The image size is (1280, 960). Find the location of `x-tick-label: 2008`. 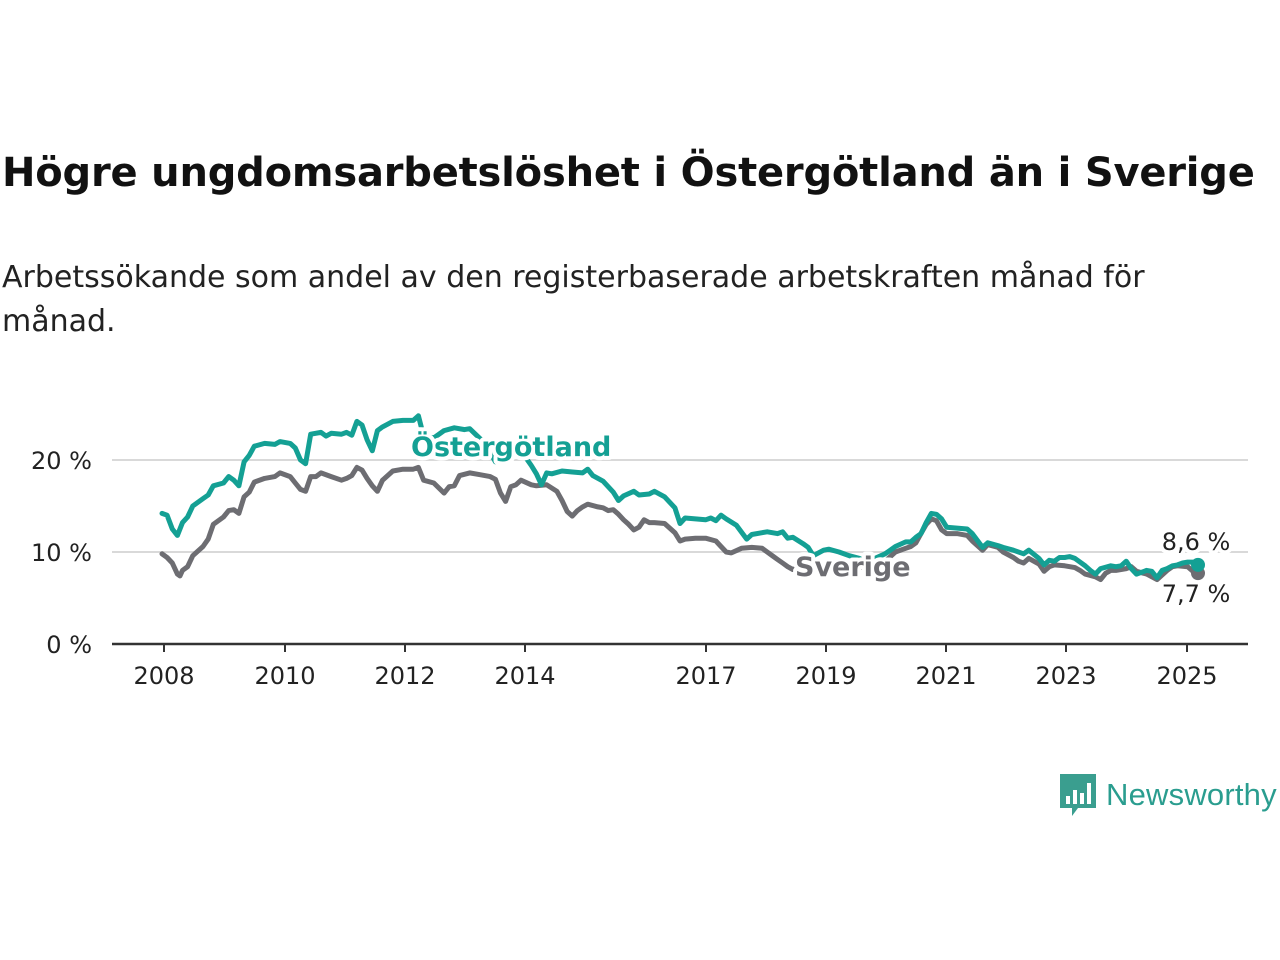

x-tick-label: 2008 is located at coordinates (163, 676).